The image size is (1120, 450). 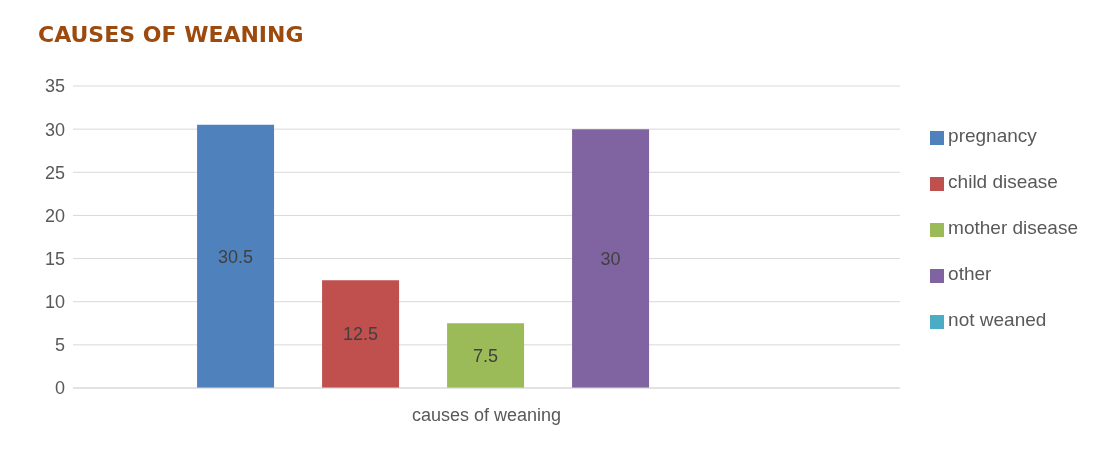 I want to click on legend-label: pregnancy, so click(x=992, y=135).